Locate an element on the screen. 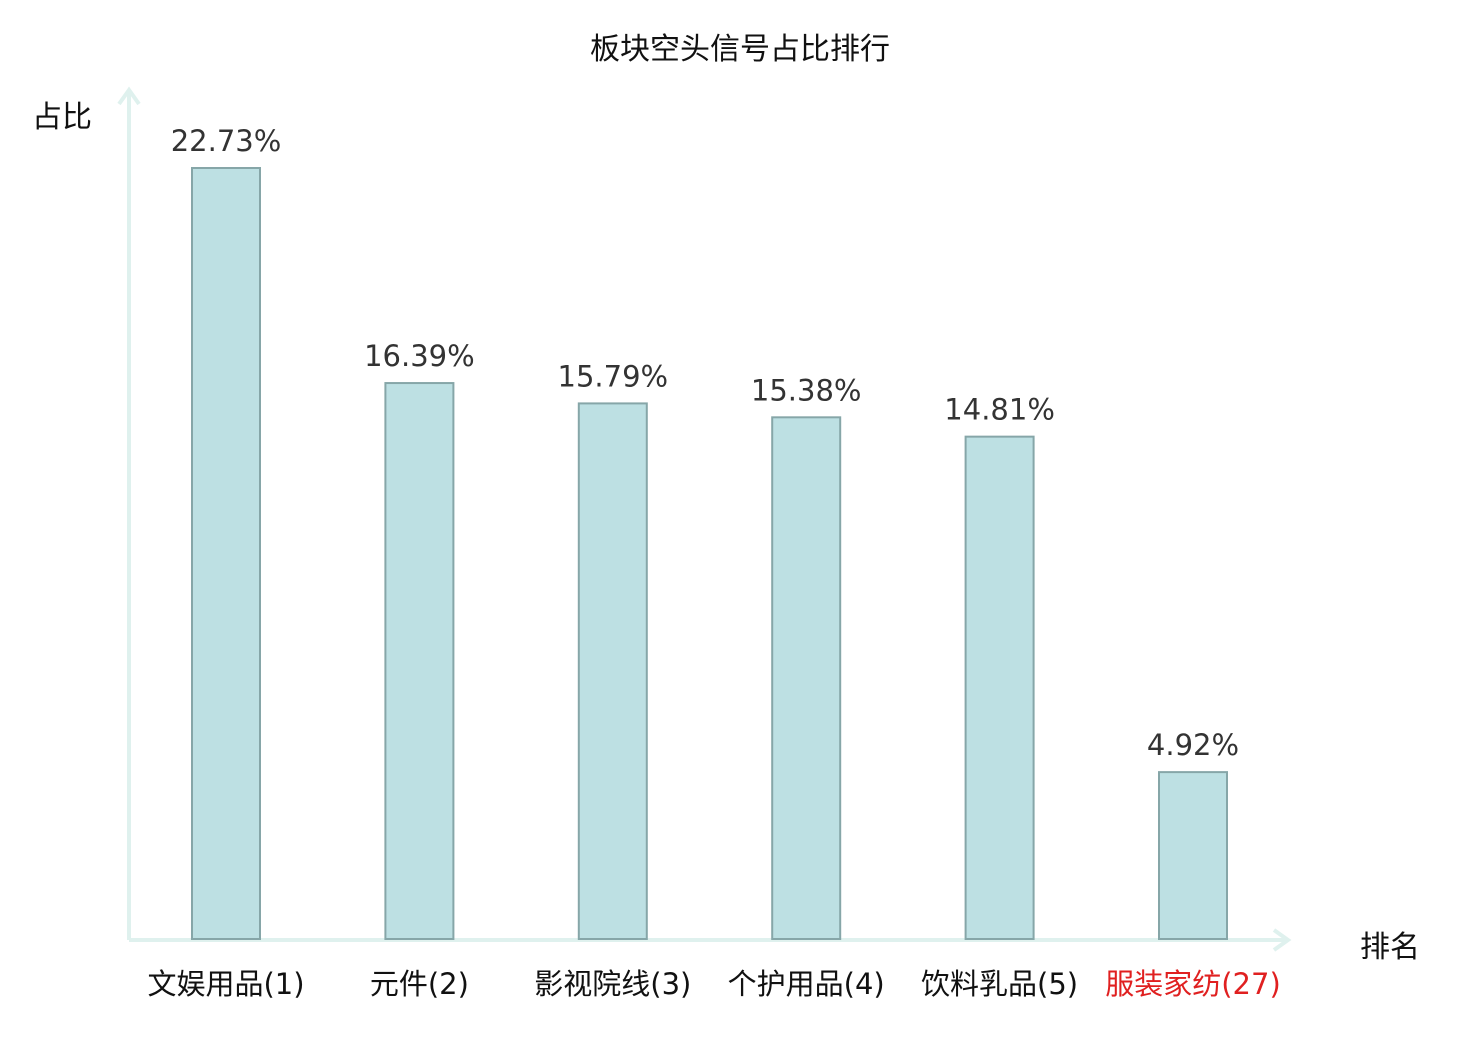  category-label: 个护用品(4) is located at coordinates (806, 984).